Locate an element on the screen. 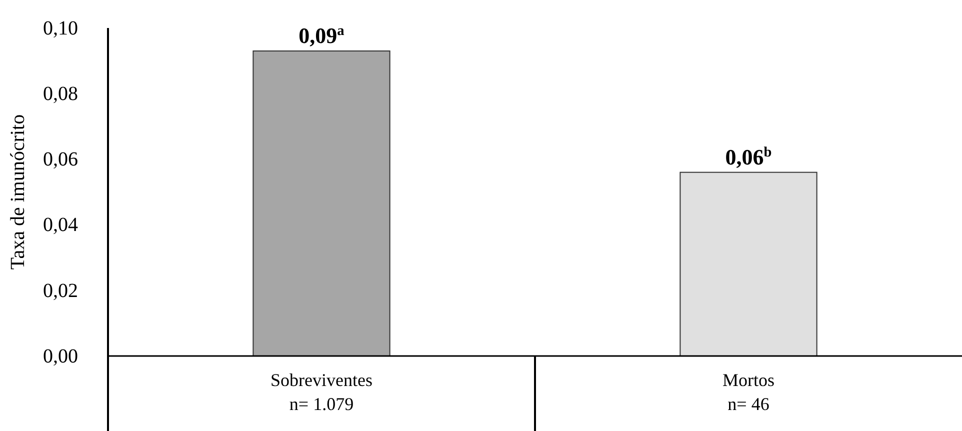 Image resolution: width=962 pixels, height=431 pixels. y-tick-label: 0,04 is located at coordinates (60, 225).